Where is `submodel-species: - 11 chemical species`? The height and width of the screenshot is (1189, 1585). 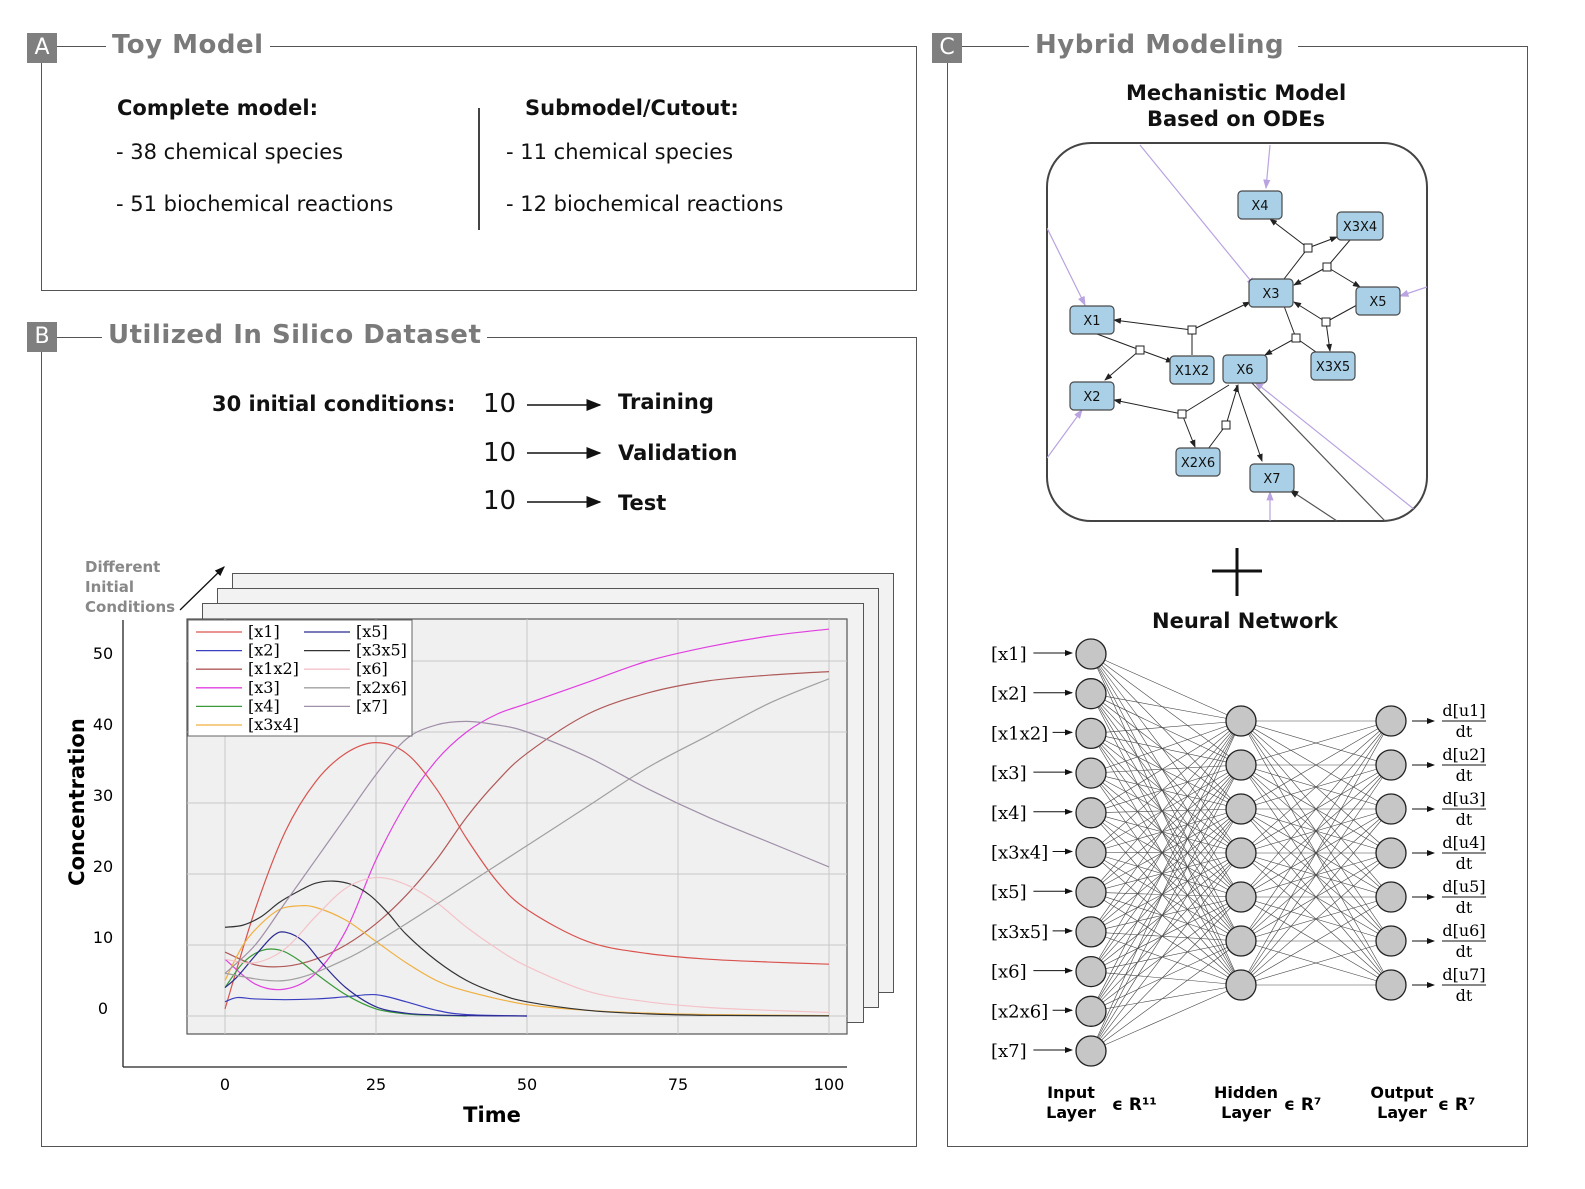 submodel-species: - 11 chemical species is located at coordinates (620, 152).